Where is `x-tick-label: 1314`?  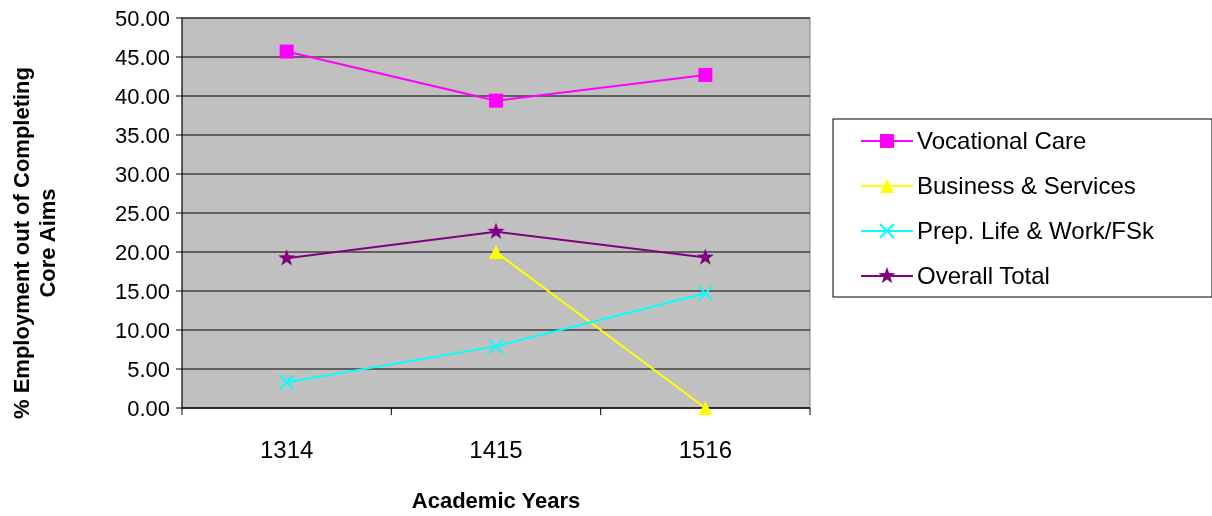 x-tick-label: 1314 is located at coordinates (286, 449).